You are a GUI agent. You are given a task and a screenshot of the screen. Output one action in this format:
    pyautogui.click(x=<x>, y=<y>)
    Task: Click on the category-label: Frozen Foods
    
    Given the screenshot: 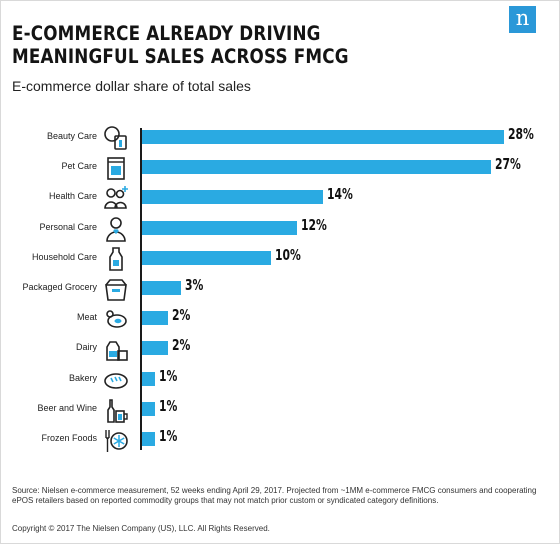 What is the action you would take?
    pyautogui.click(x=69, y=438)
    